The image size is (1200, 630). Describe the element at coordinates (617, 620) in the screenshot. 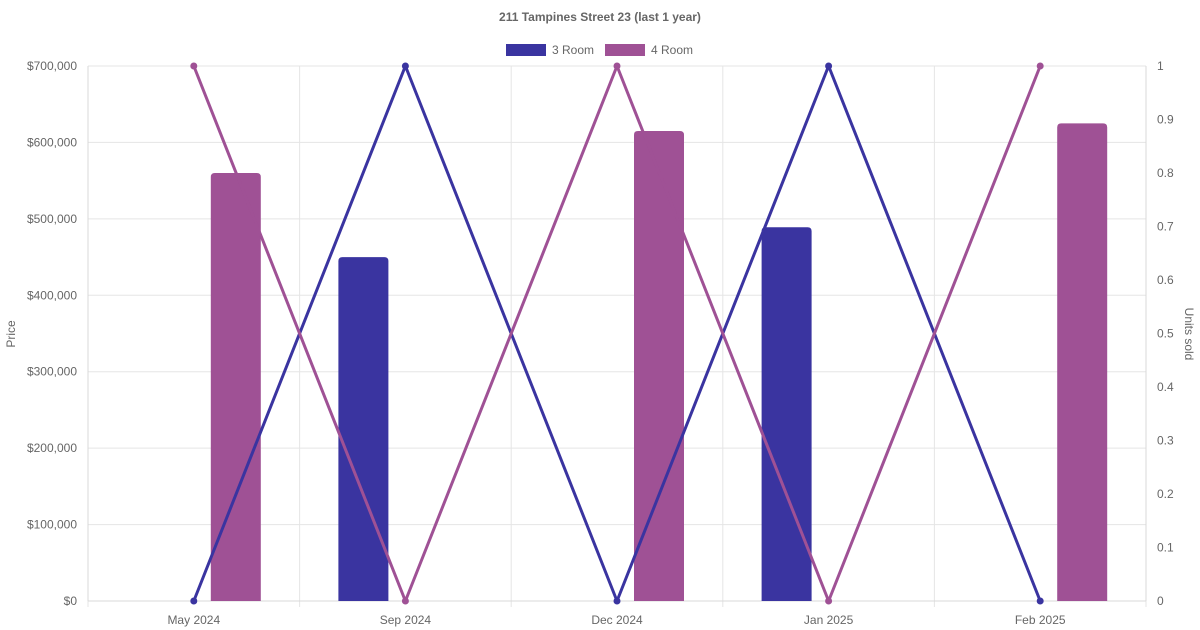

I see `x-tick-label: Dec 2024` at that location.